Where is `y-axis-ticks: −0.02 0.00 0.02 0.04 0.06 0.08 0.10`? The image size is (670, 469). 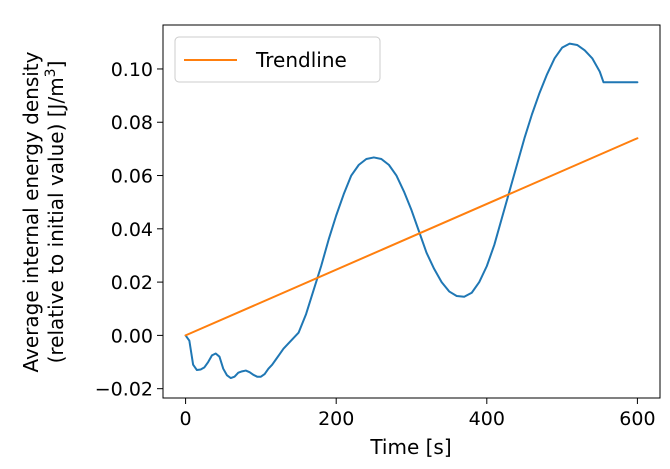
y-axis-ticks: −0.02 0.00 0.02 0.04 0.06 0.08 0.10 is located at coordinates (129, 230).